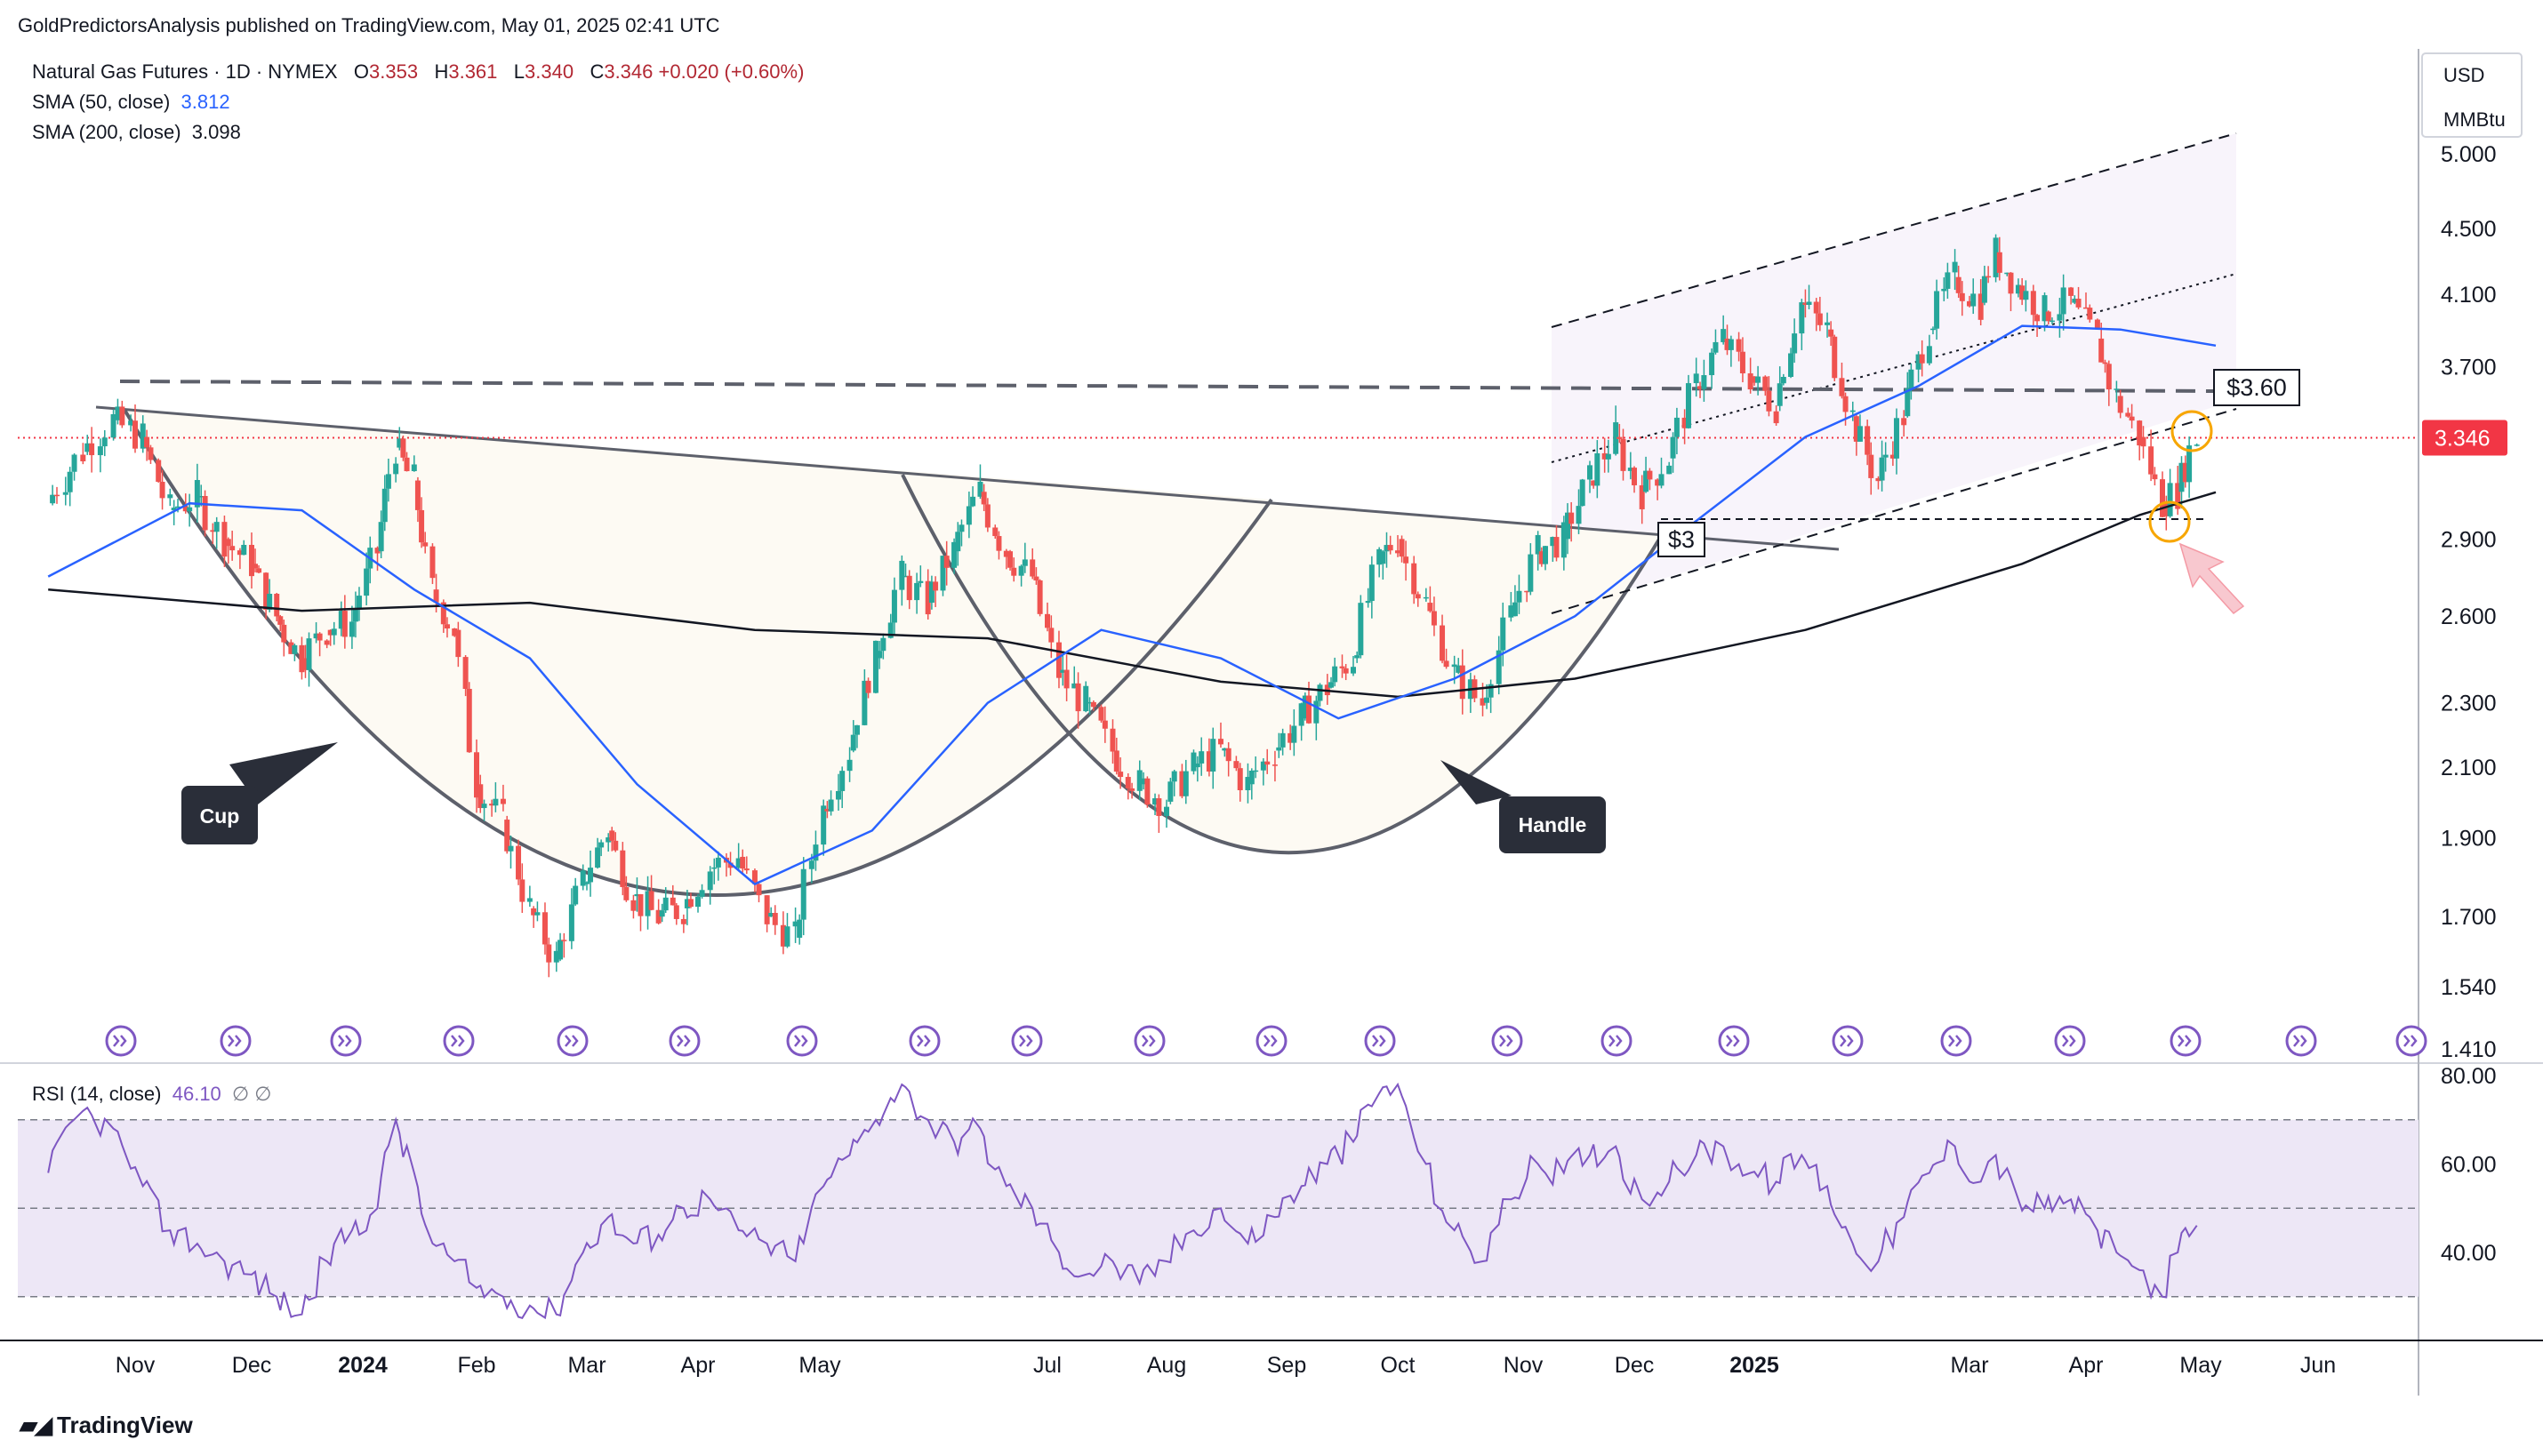 The height and width of the screenshot is (1456, 2543). I want to click on highlight-circle-bottom, so click(2170, 521).